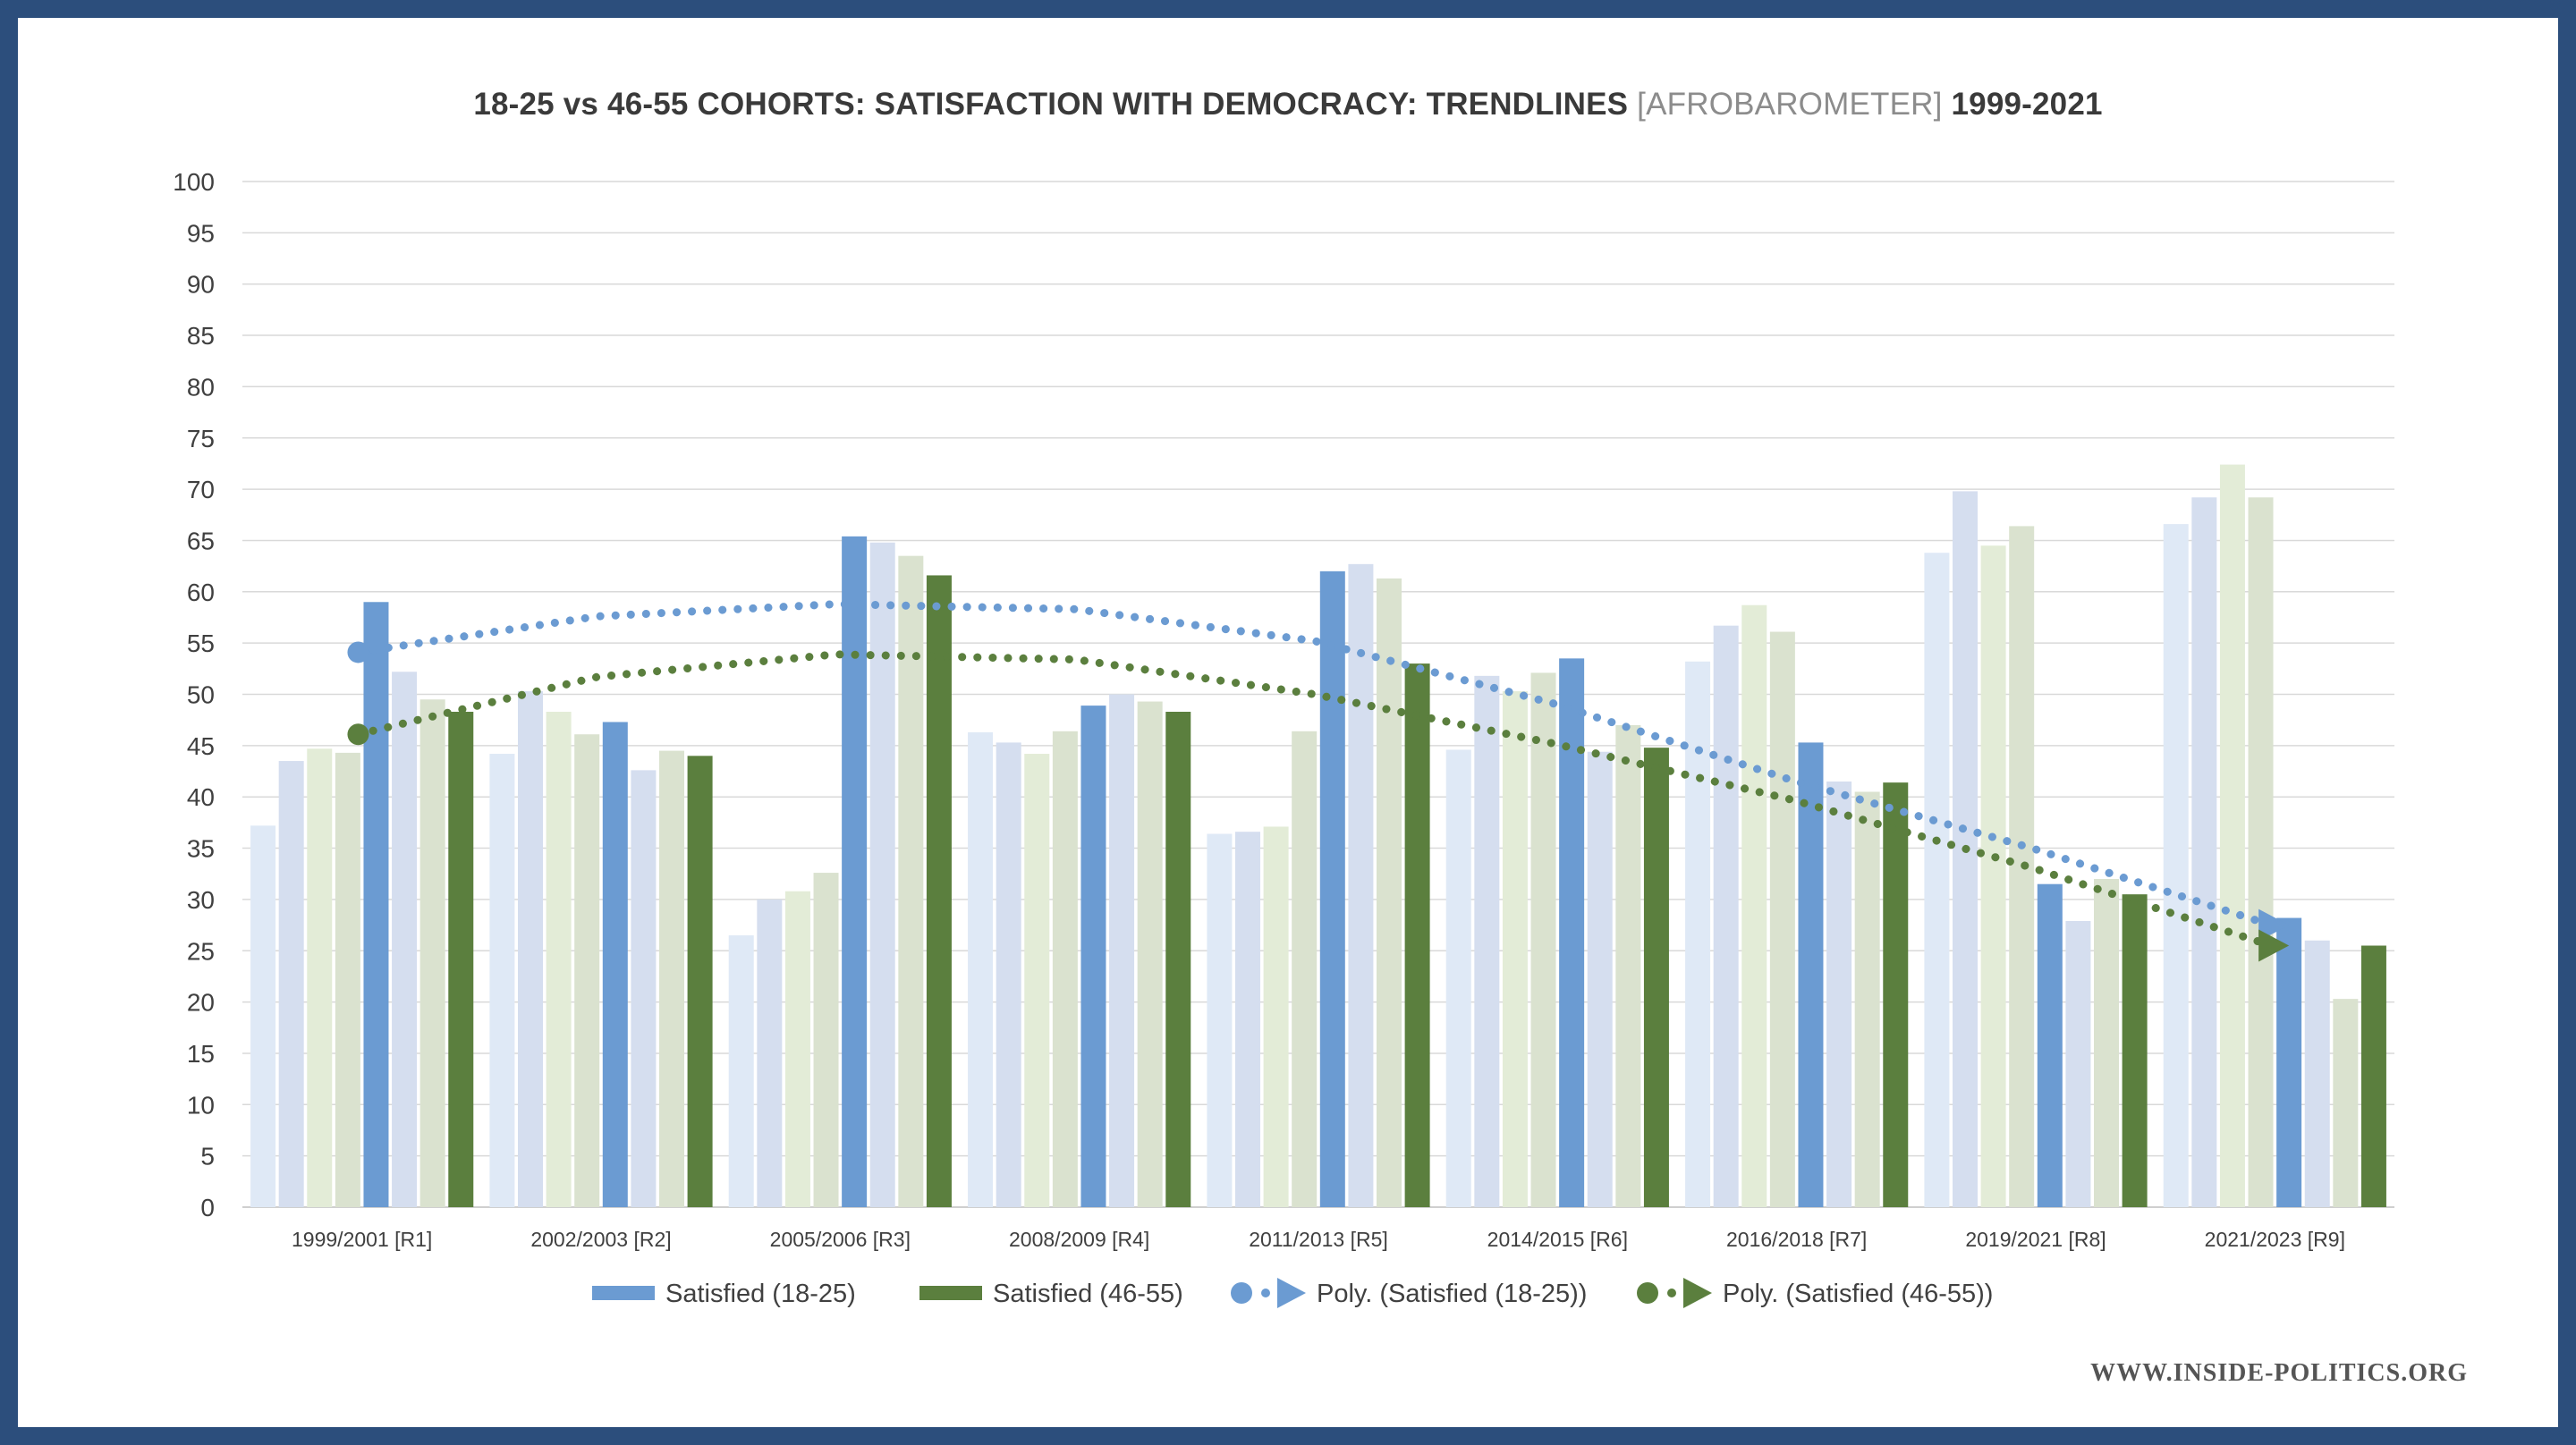 This screenshot has width=2576, height=1445. Describe the element at coordinates (1796, 1239) in the screenshot. I see `x-tick-label: 2016/2018 [R7]` at that location.